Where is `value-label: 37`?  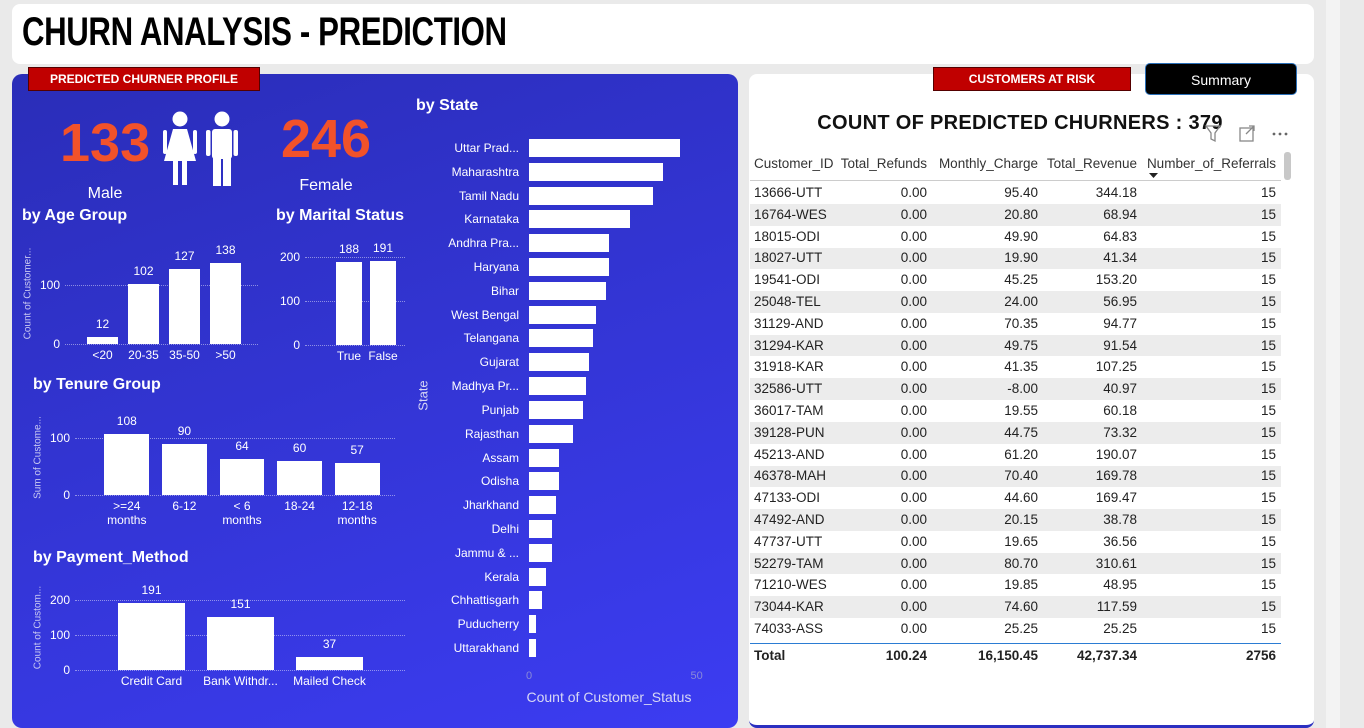 value-label: 37 is located at coordinates (329, 644).